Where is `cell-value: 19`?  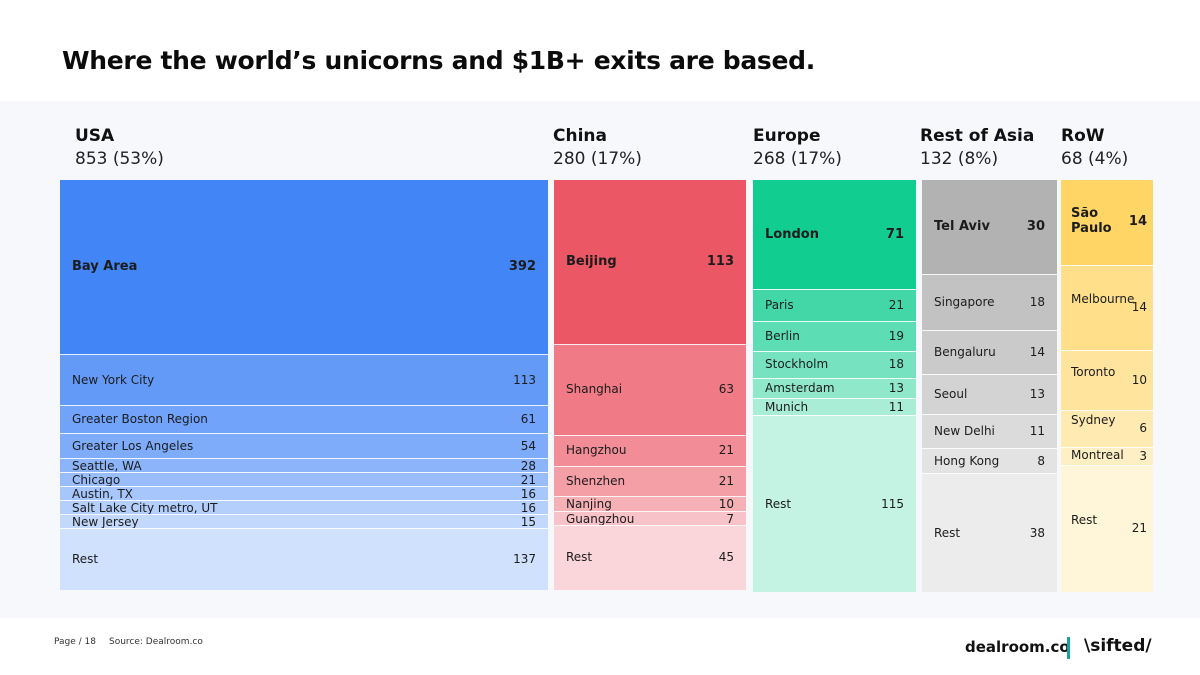
cell-value: 19 is located at coordinates (896, 336).